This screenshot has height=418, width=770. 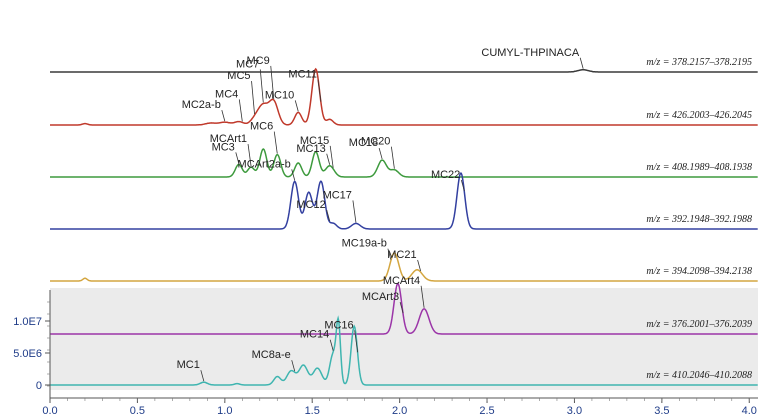 What do you see at coordinates (31, 346) in the screenshot?
I see `y-tick-group: 0 5.0E6 1.0E7` at bounding box center [31, 346].